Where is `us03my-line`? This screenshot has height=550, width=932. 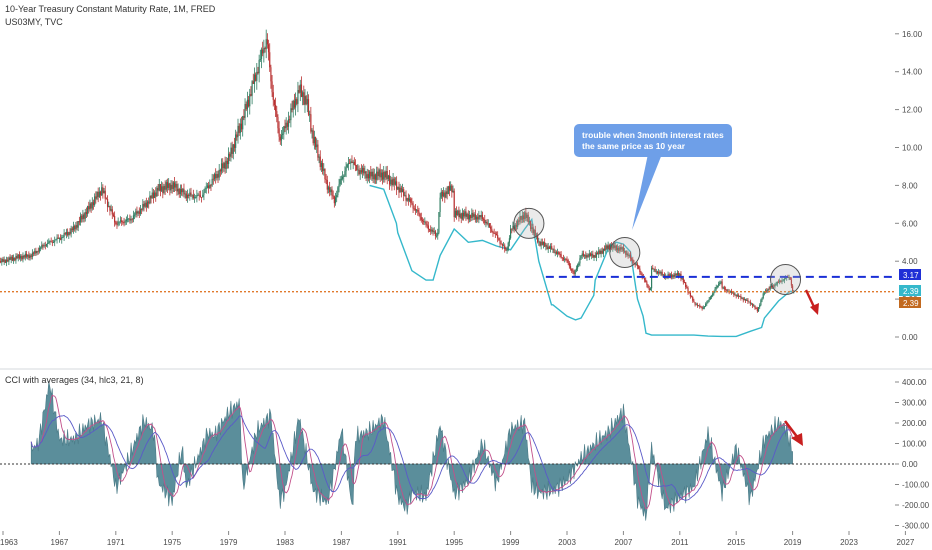
us03my-line is located at coordinates (581, 261).